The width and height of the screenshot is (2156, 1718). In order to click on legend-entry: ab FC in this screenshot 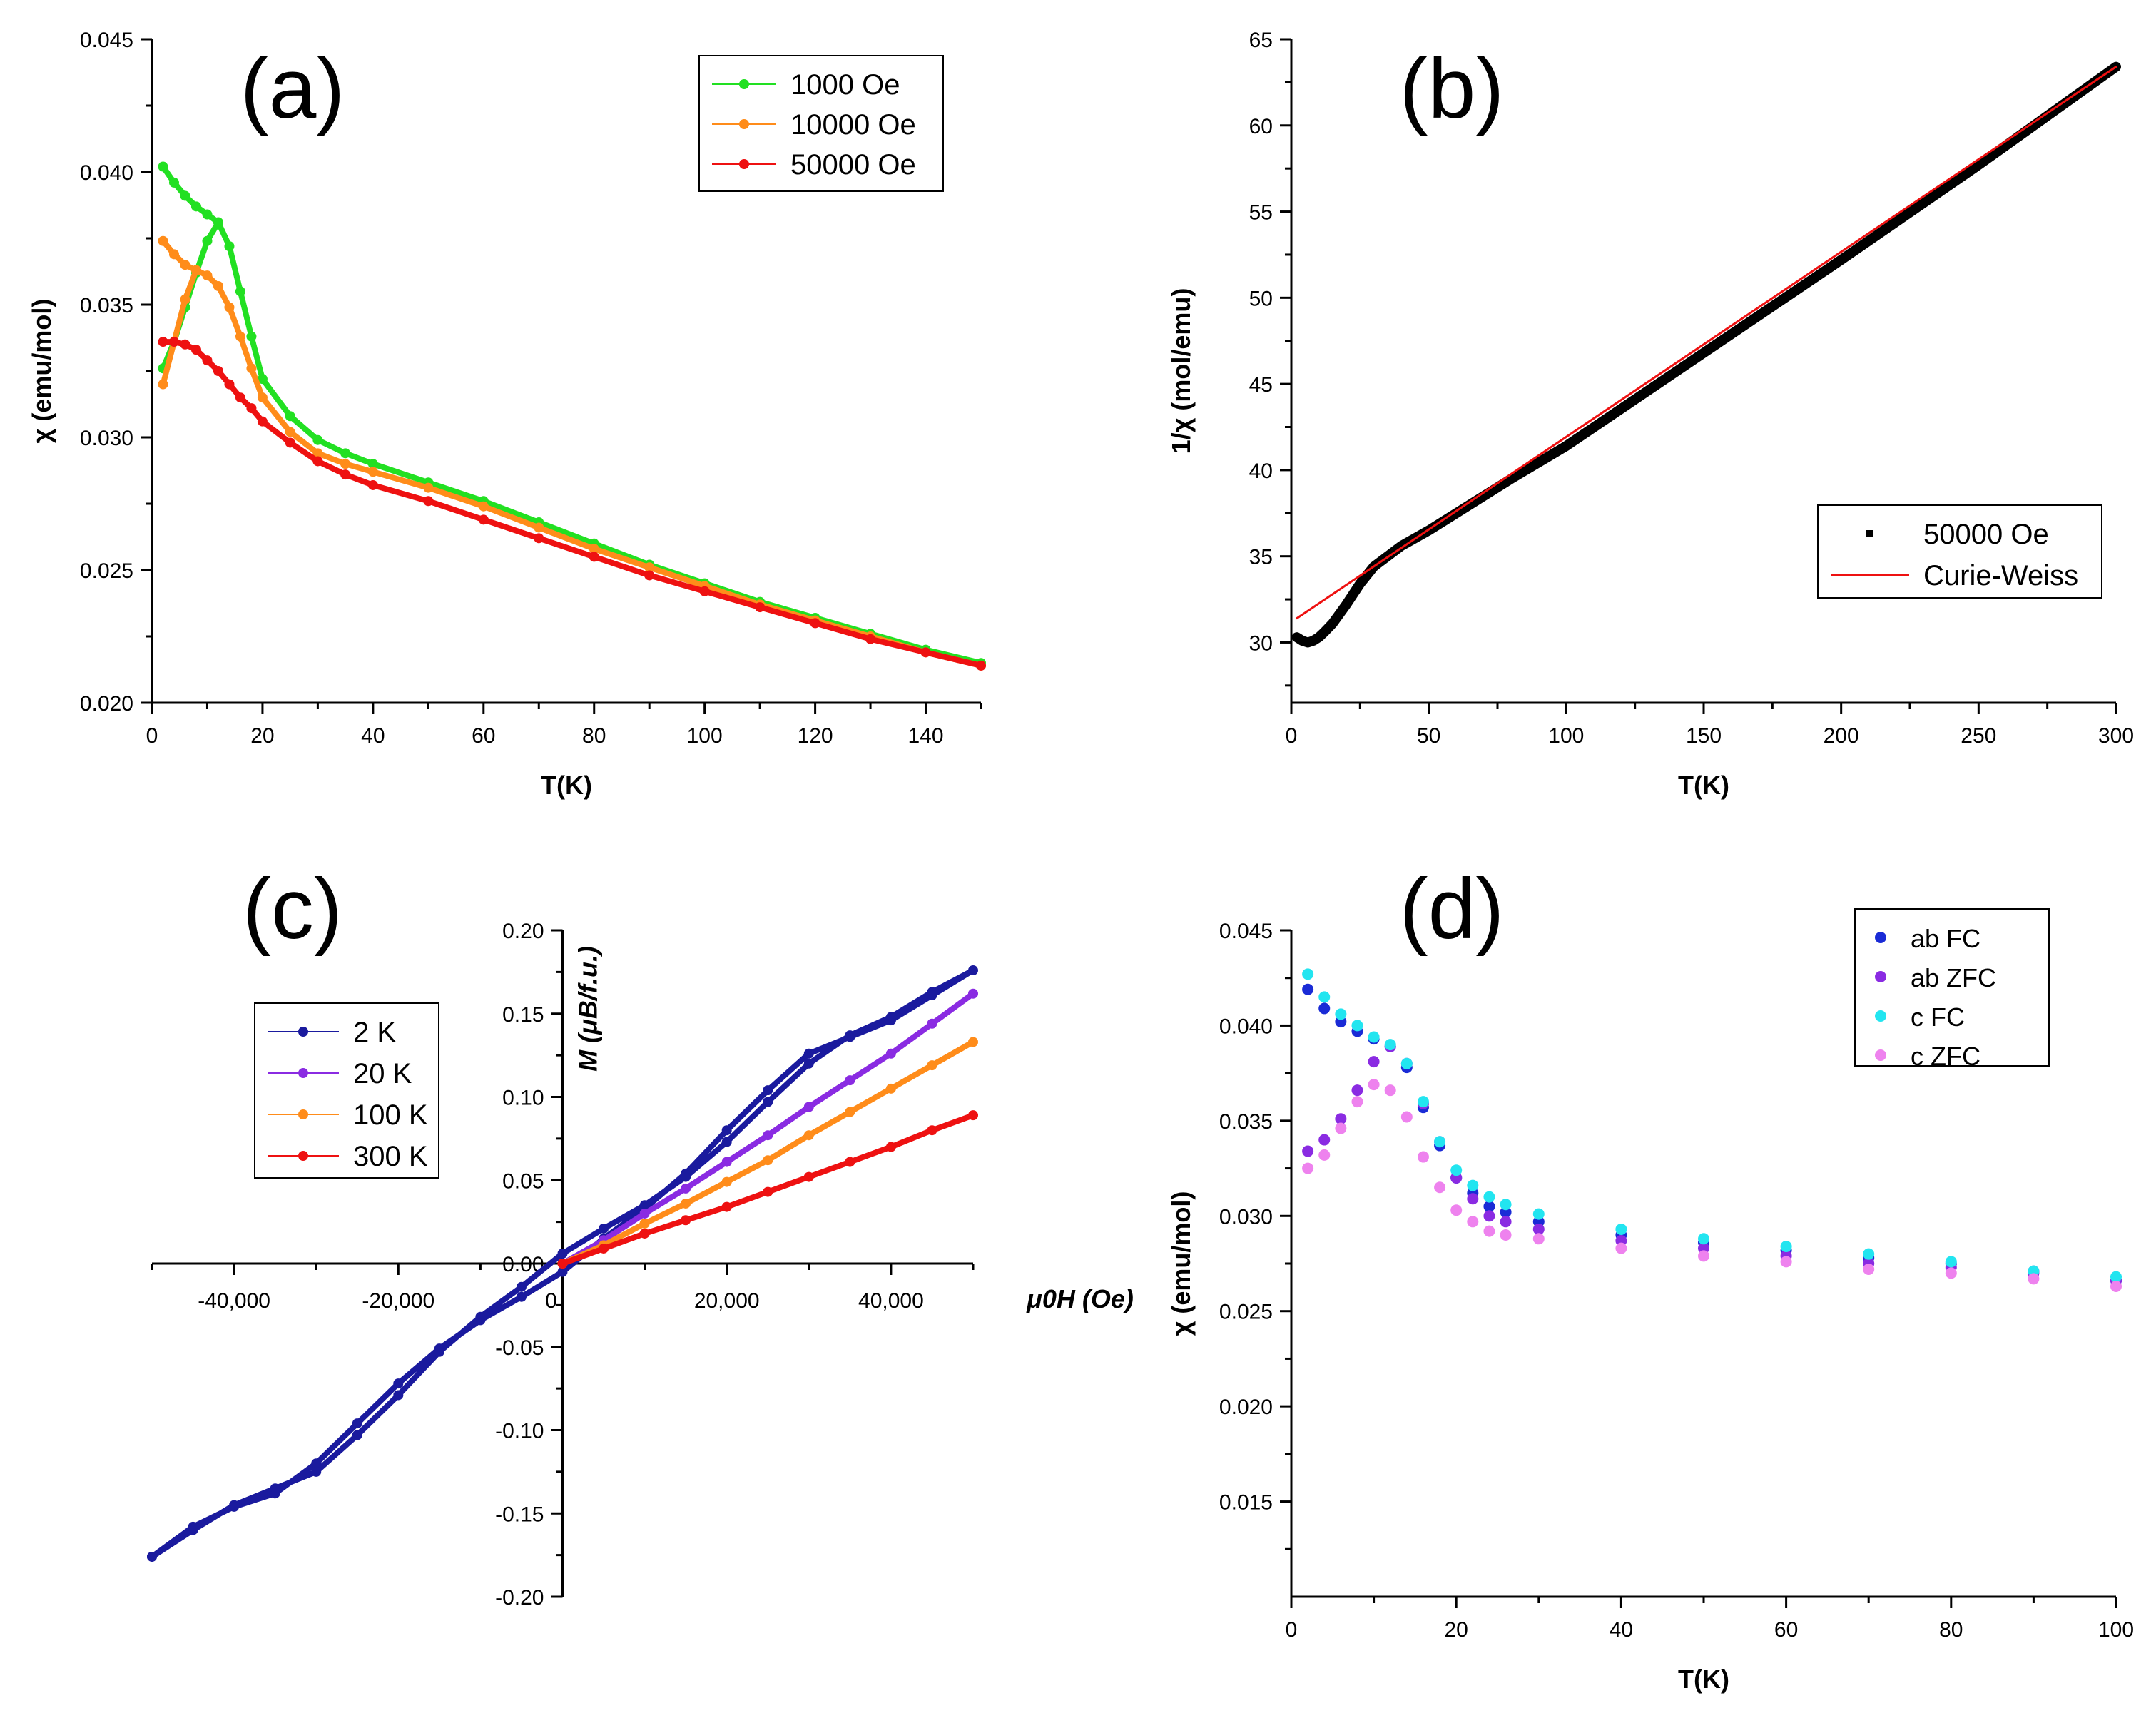, I will do `click(1927, 939)`.